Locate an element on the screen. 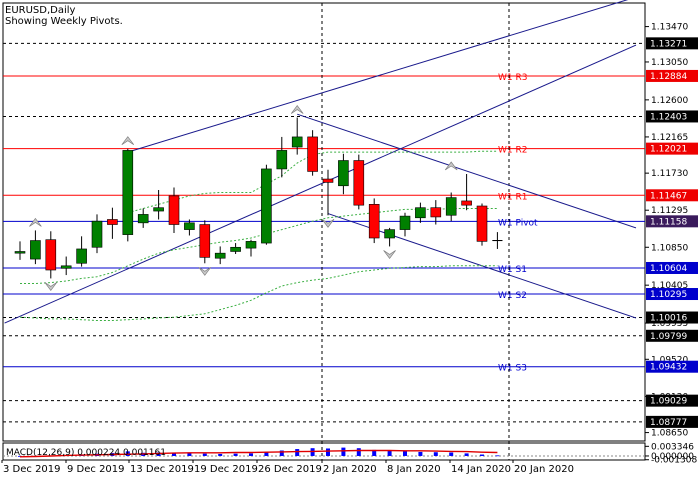 The image size is (700, 479). time-tick-label: 26 Dec 2019 is located at coordinates (290, 469).